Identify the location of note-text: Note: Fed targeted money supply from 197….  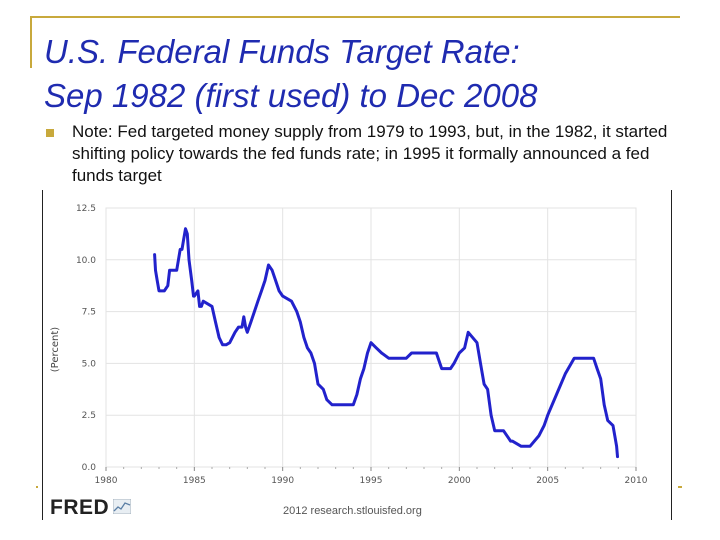
(370, 153).